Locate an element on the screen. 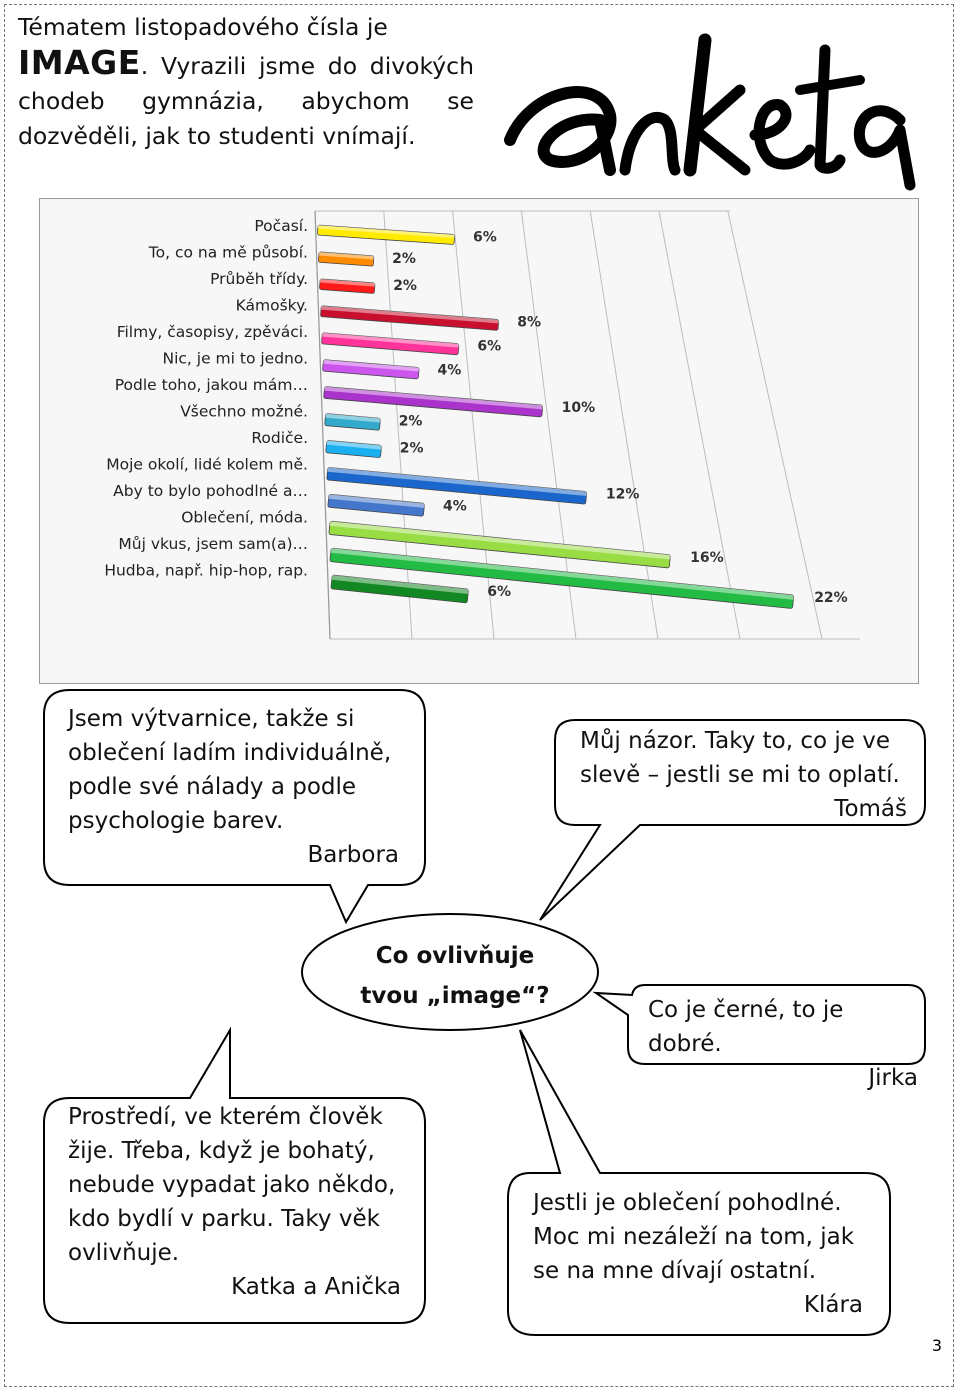 The image size is (960, 1393). value-label: 4% is located at coordinates (455, 506).